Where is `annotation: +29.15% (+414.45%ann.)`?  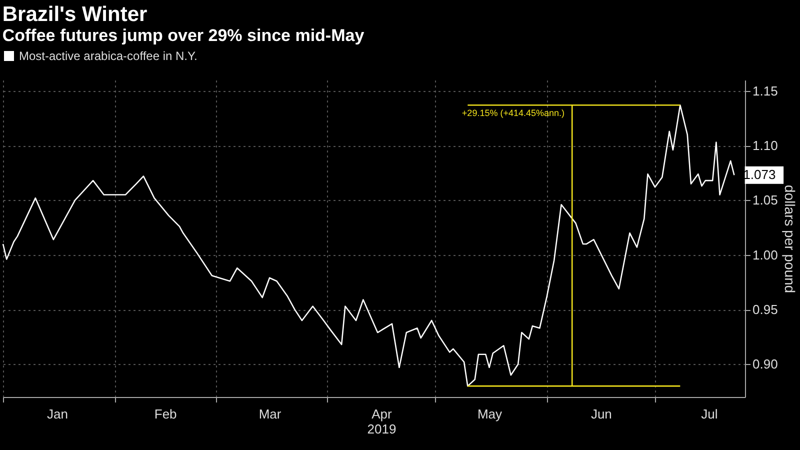
annotation: +29.15% (+414.45%ann.) is located at coordinates (513, 113).